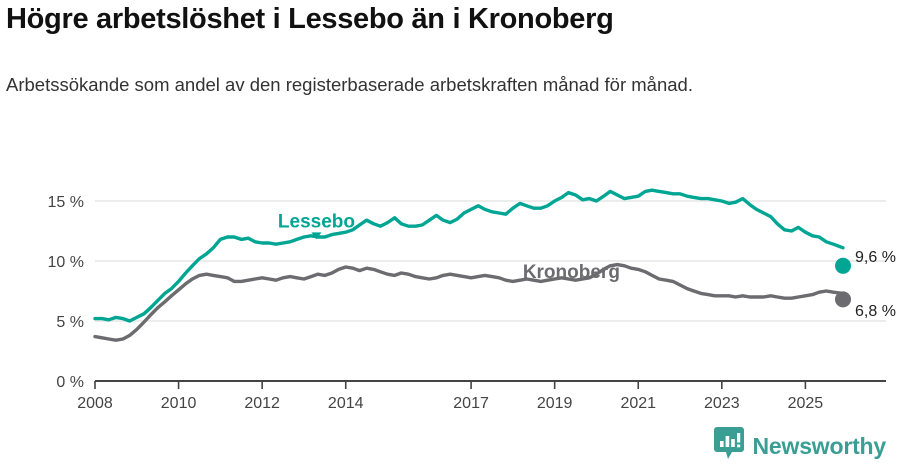 The height and width of the screenshot is (474, 900). I want to click on x-axis-tick-label: 2010, so click(179, 403).